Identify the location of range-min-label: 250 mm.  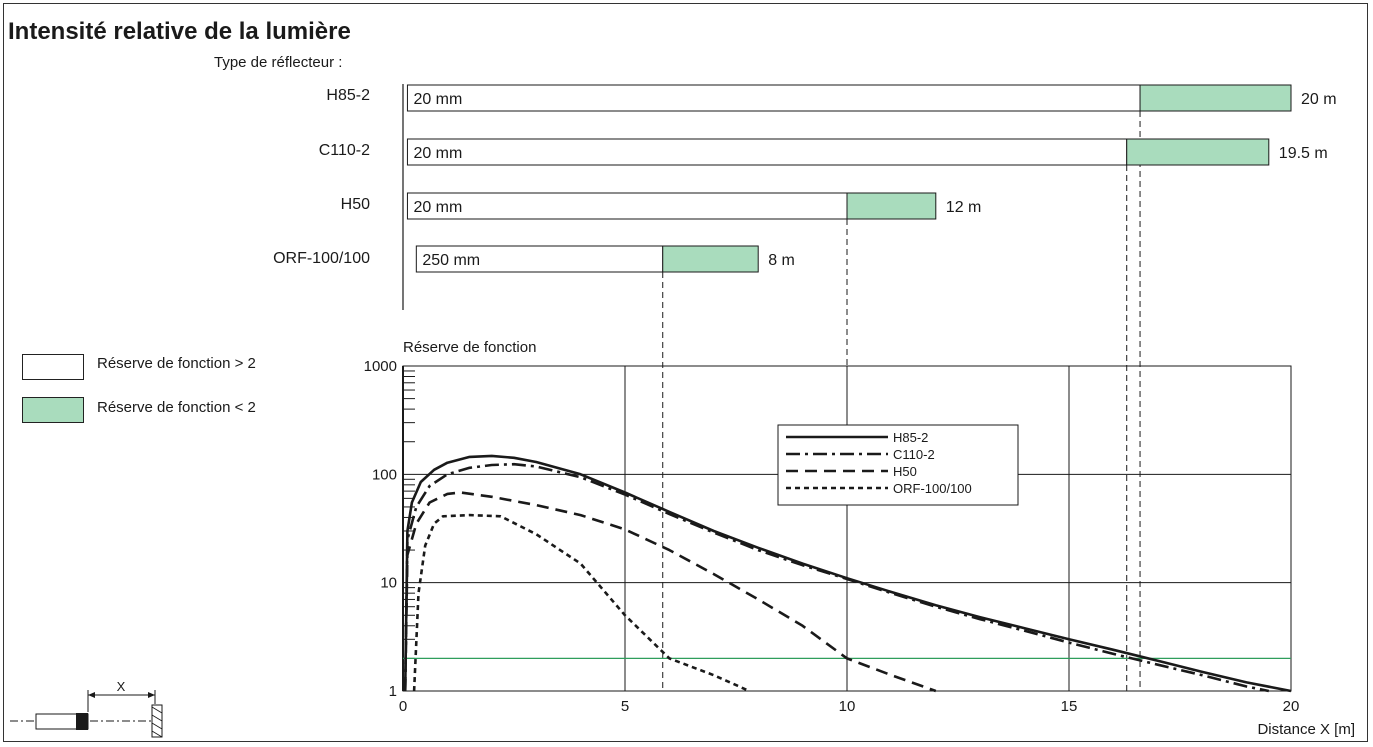
(451, 260).